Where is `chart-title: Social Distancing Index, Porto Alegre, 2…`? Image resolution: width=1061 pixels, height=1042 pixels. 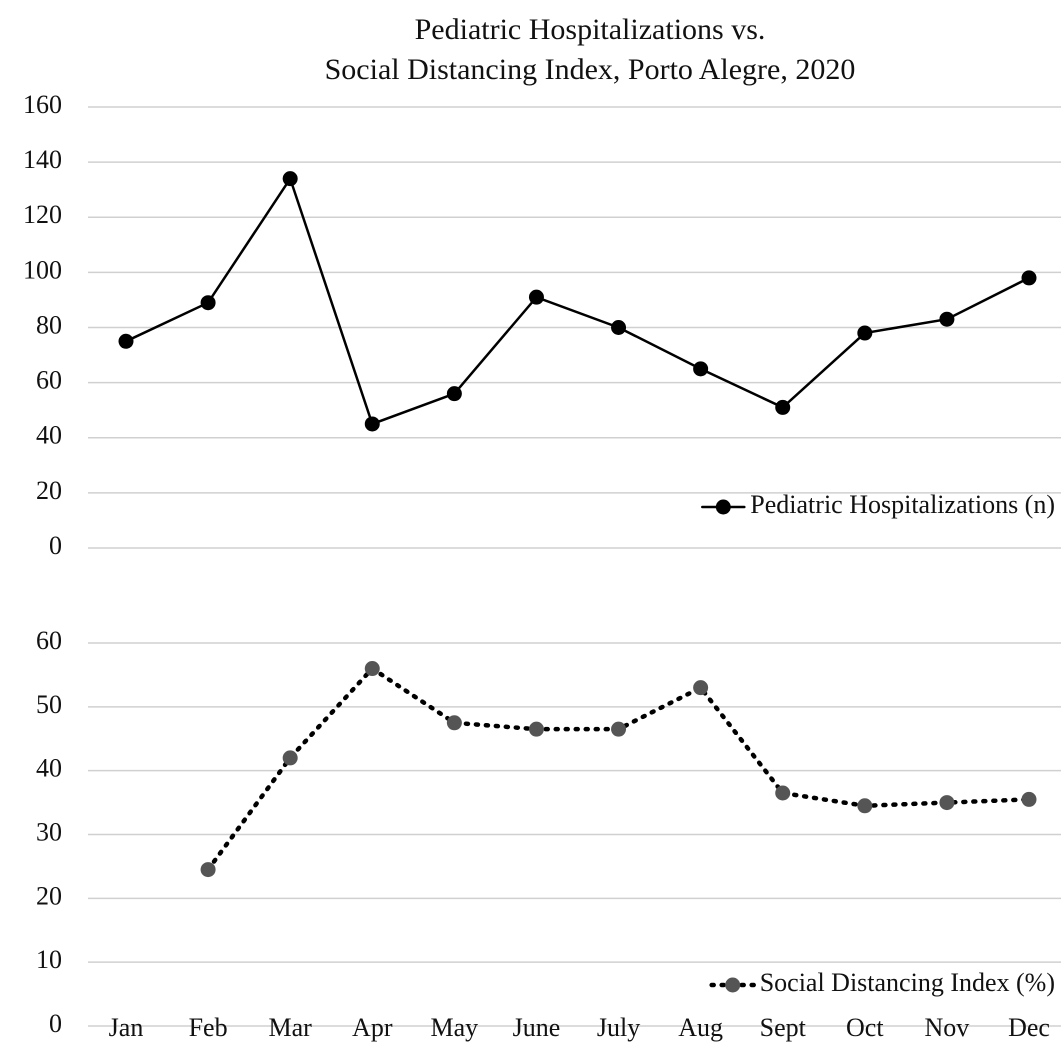
chart-title: Social Distancing Index, Porto Alegre, 2… is located at coordinates (590, 69).